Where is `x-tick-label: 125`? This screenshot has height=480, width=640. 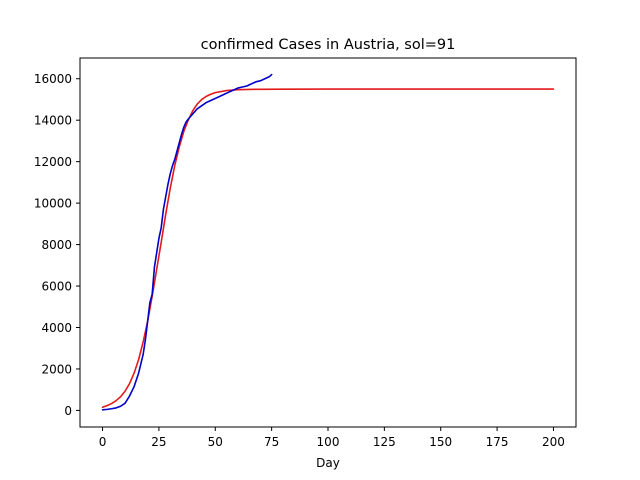
x-tick-label: 125 is located at coordinates (384, 442).